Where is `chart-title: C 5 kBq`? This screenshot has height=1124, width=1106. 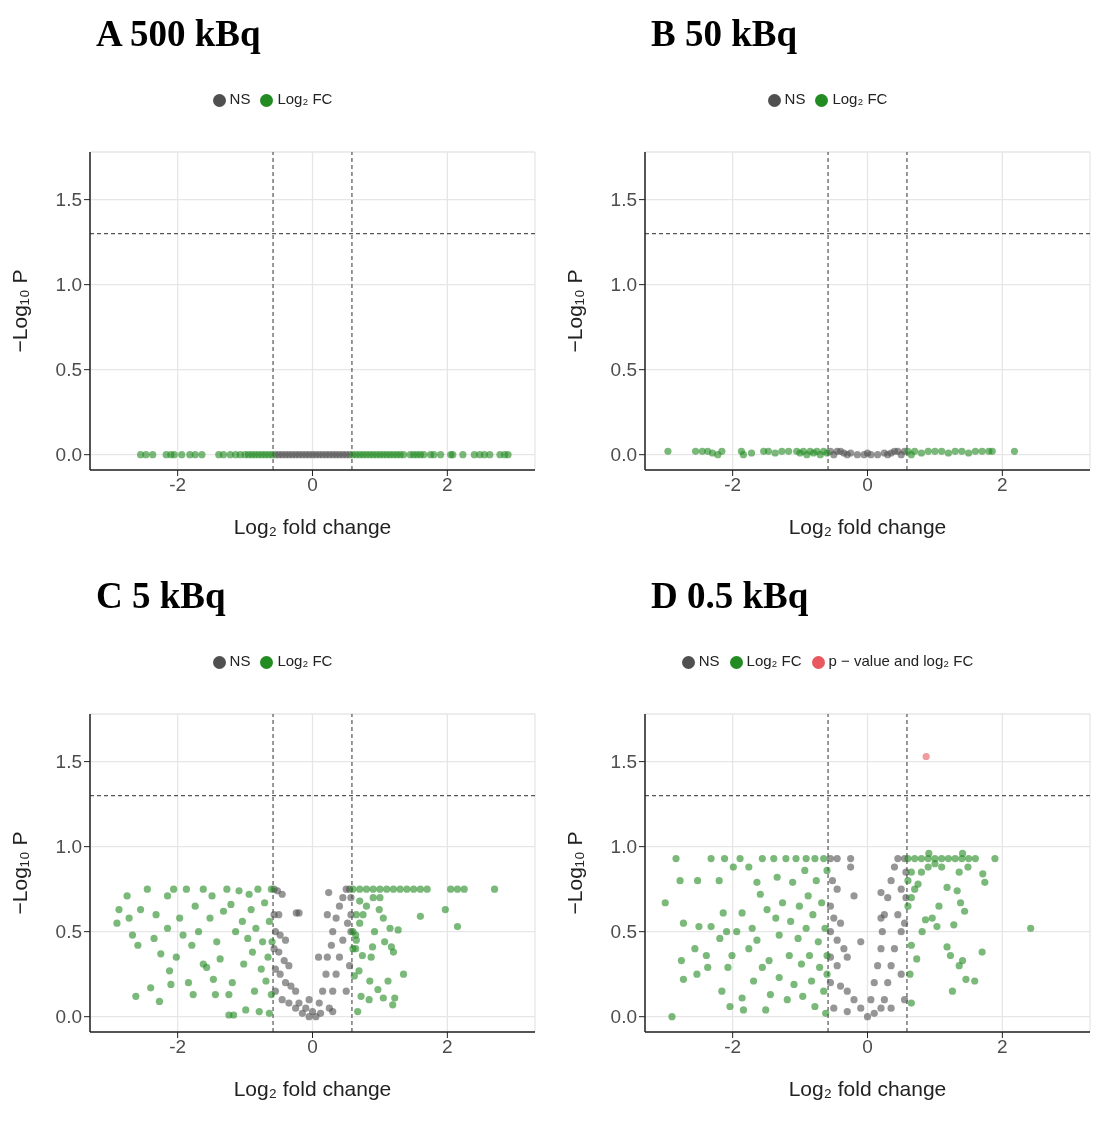 chart-title: C 5 kBq is located at coordinates (161, 596).